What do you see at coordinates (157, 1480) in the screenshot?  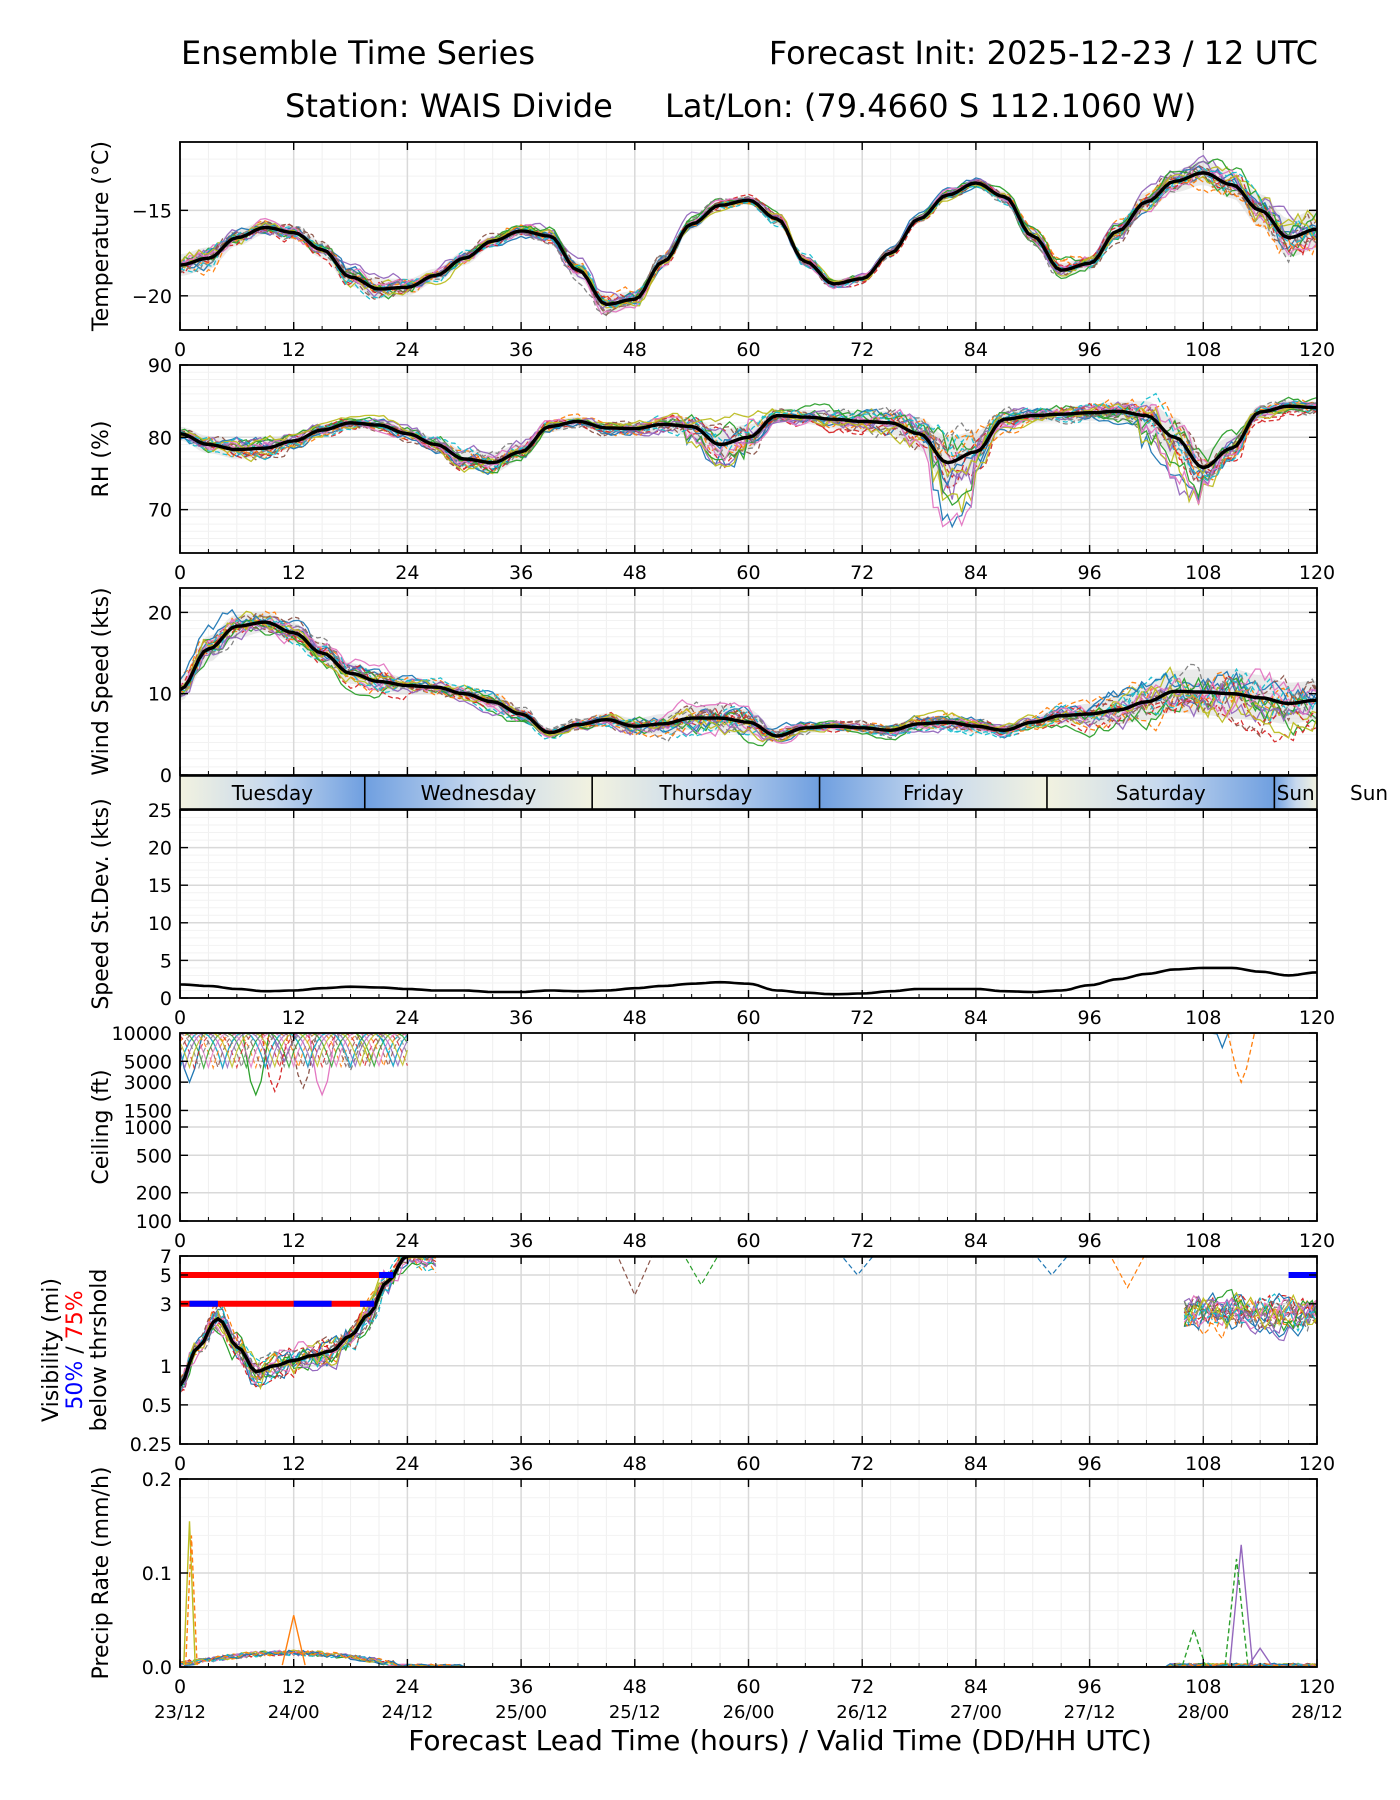 I see `y-tick-label: 0.2` at bounding box center [157, 1480].